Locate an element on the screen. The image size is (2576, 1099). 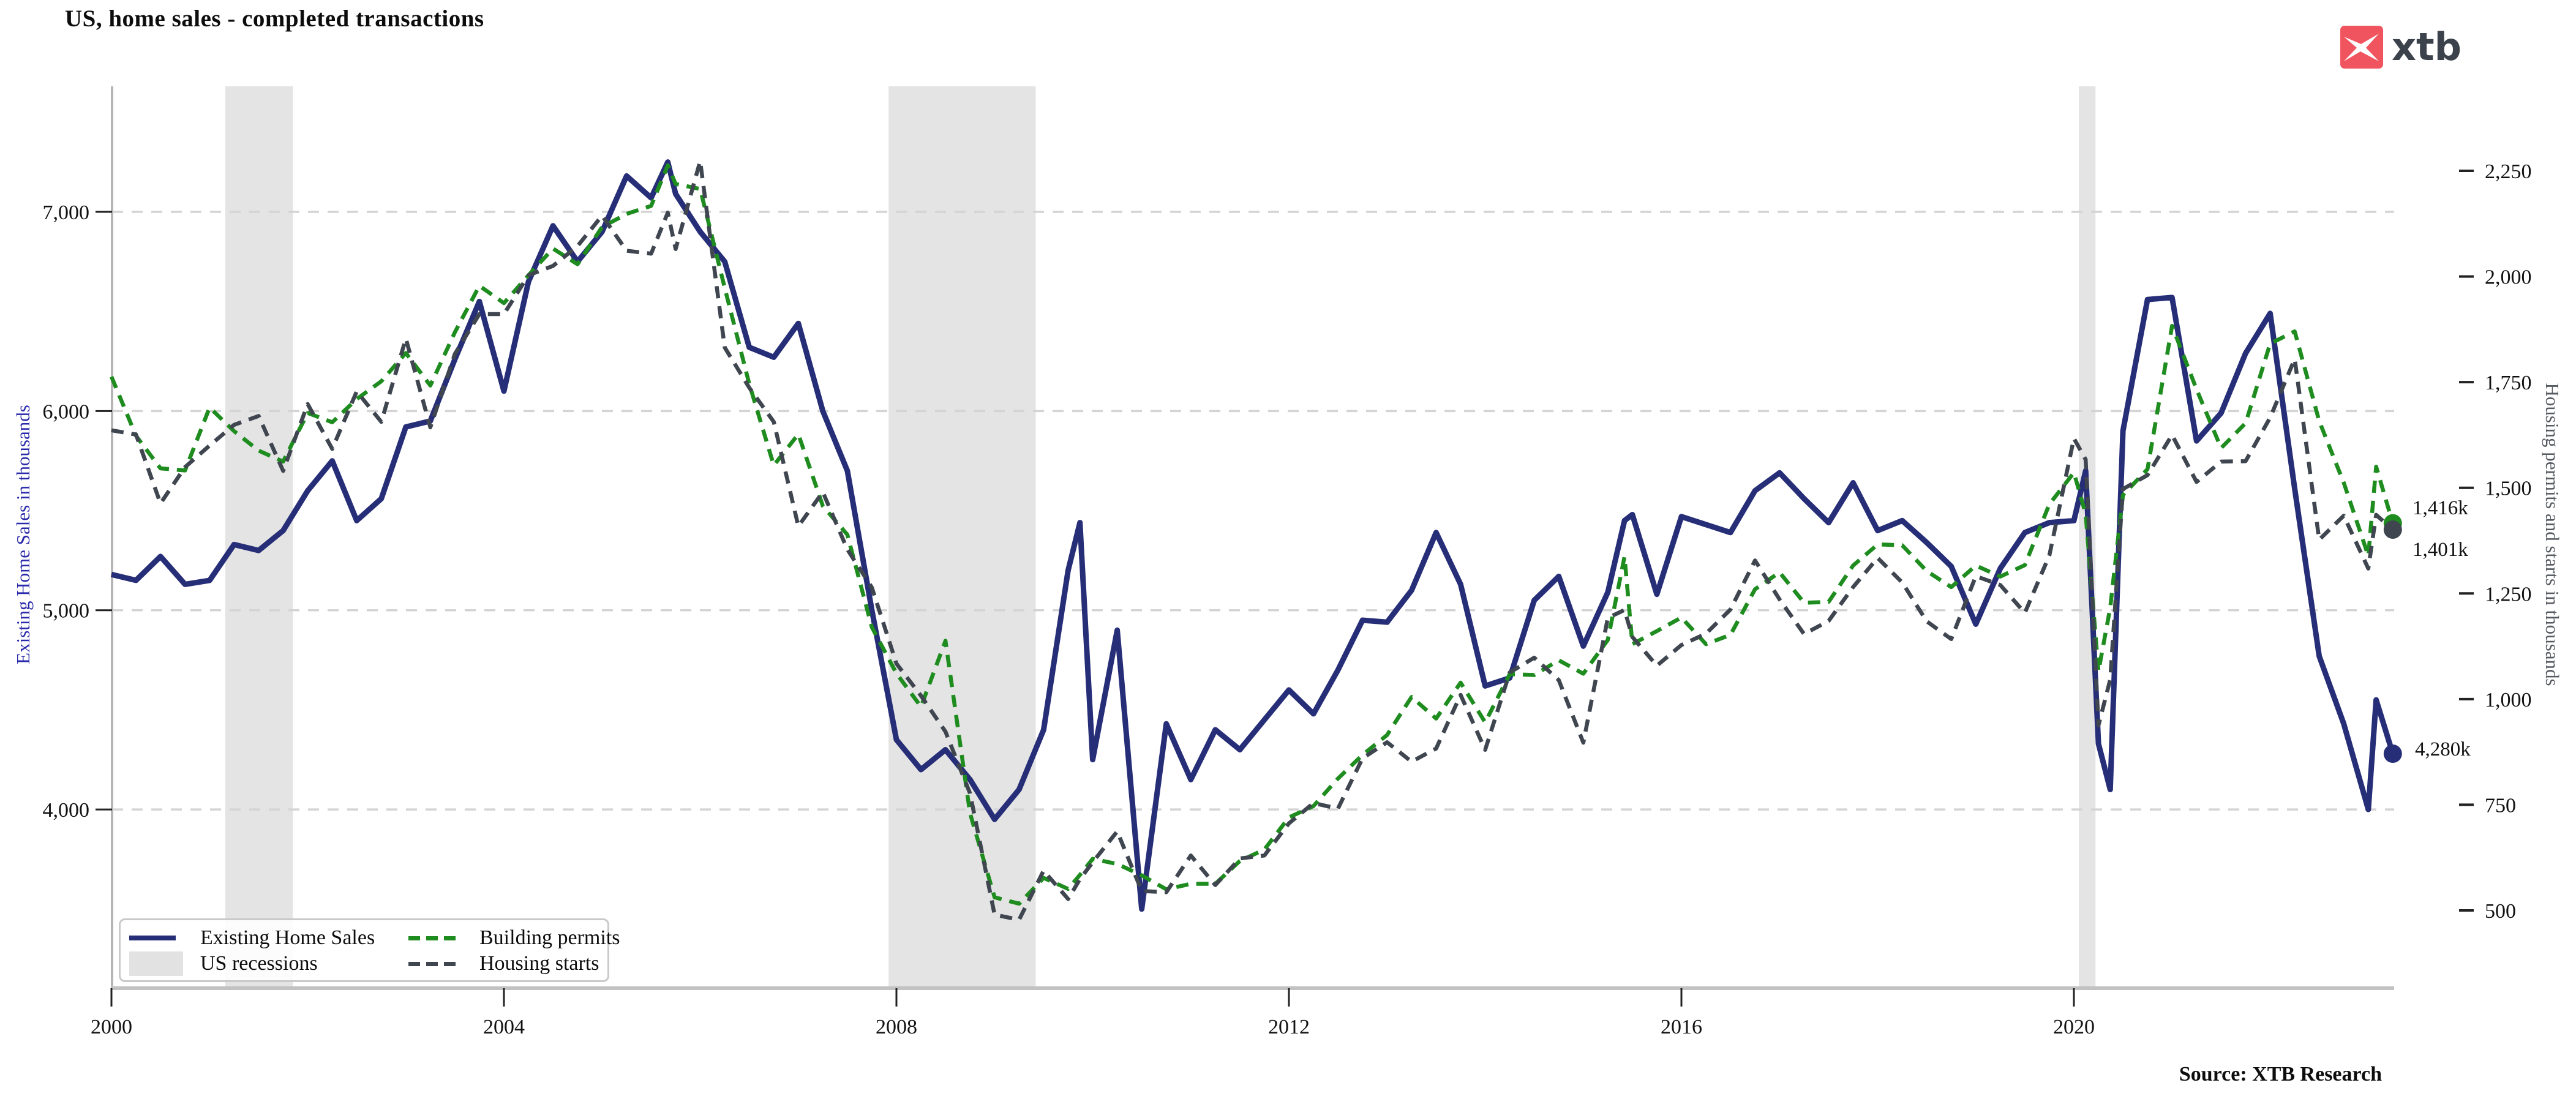
end-dot-existing-home-sales is located at coordinates (2392, 753).